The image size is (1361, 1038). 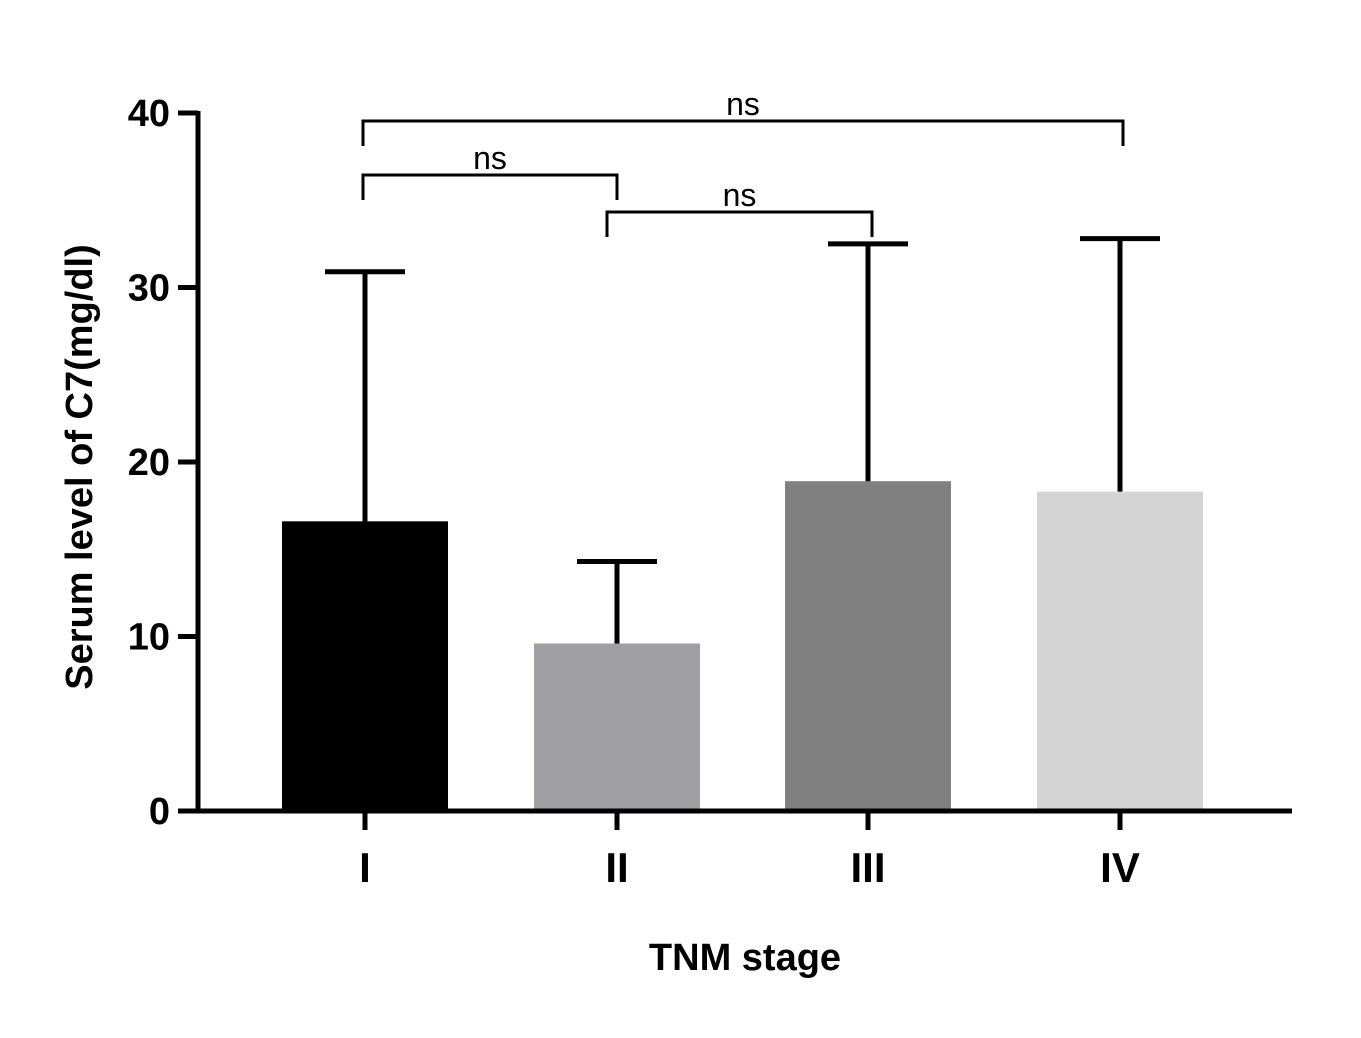 What do you see at coordinates (149, 114) in the screenshot?
I see `y-tick-label: 40` at bounding box center [149, 114].